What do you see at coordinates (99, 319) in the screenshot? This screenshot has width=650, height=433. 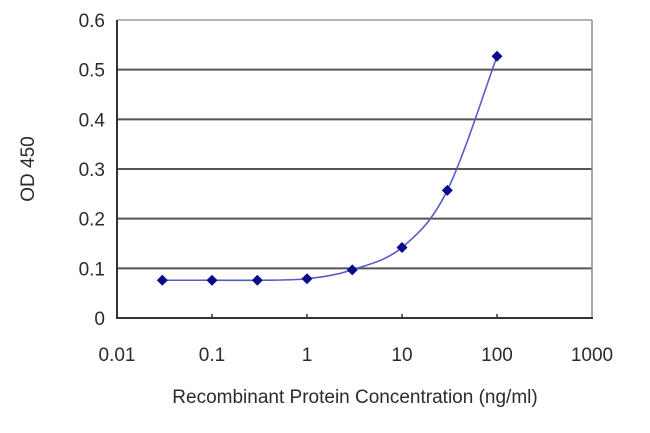 I see `y-tick-label: 0` at bounding box center [99, 319].